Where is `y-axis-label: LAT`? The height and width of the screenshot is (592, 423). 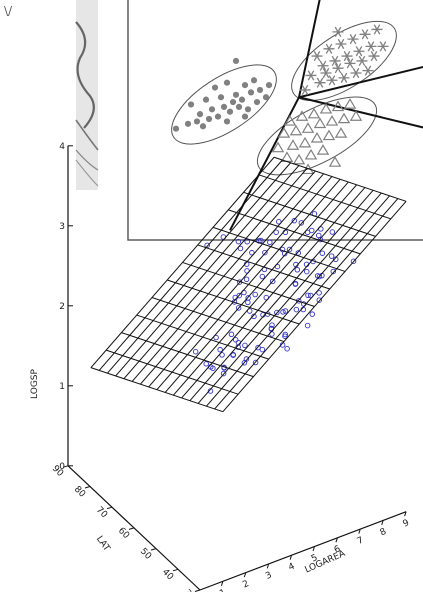 y-axis-label: LAT is located at coordinates (103, 543).